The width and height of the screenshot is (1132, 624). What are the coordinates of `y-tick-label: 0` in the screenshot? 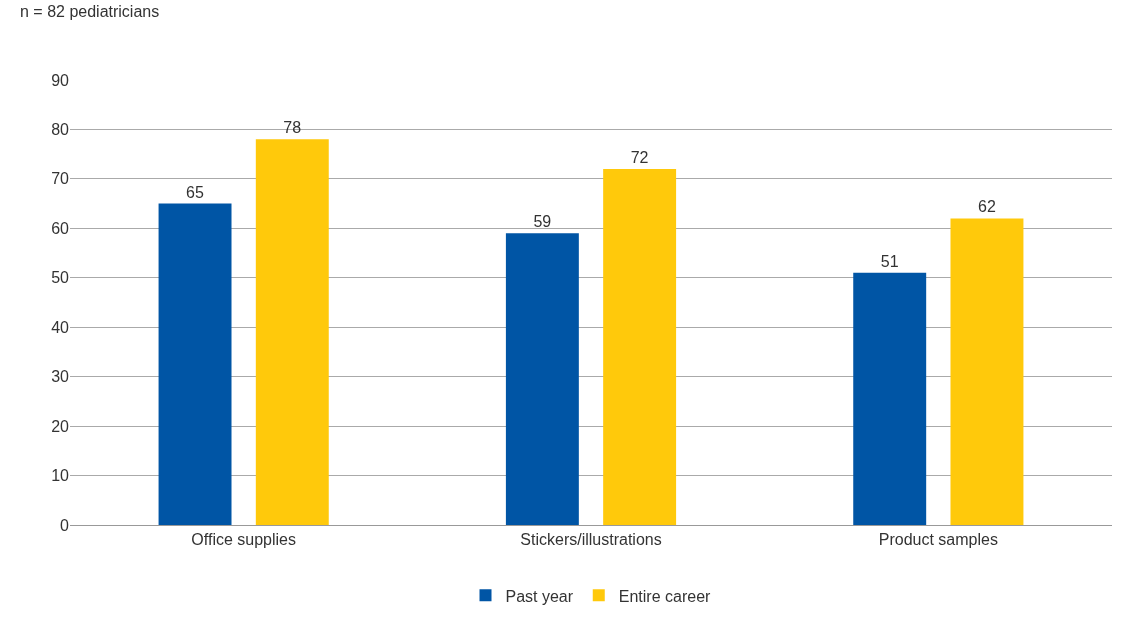 It's located at (65, 525).